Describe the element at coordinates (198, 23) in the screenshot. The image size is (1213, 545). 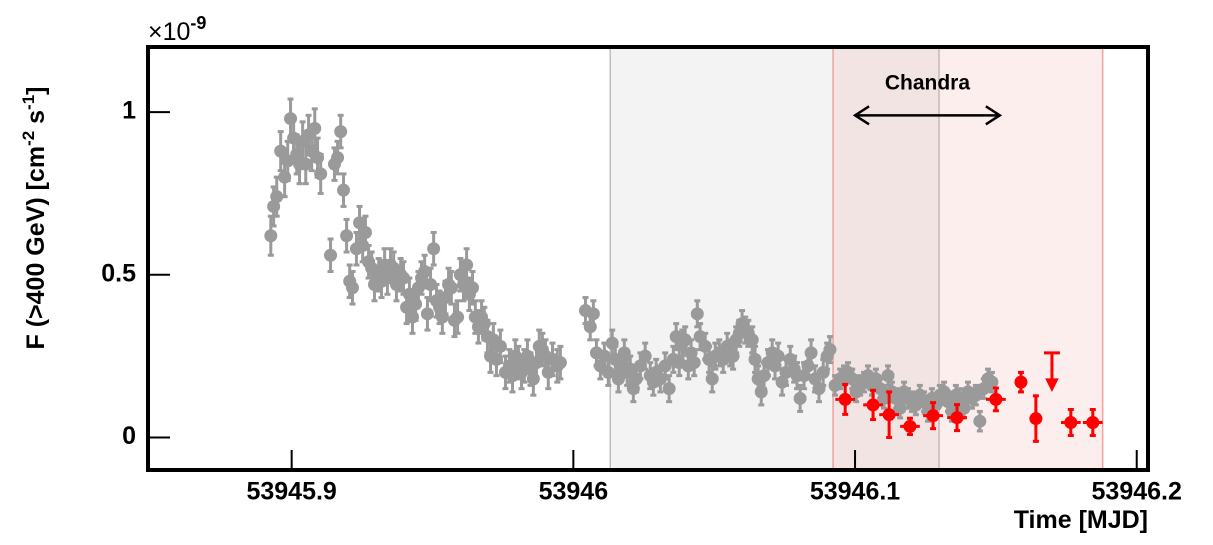
I see `multiplier-exponent: -9` at that location.